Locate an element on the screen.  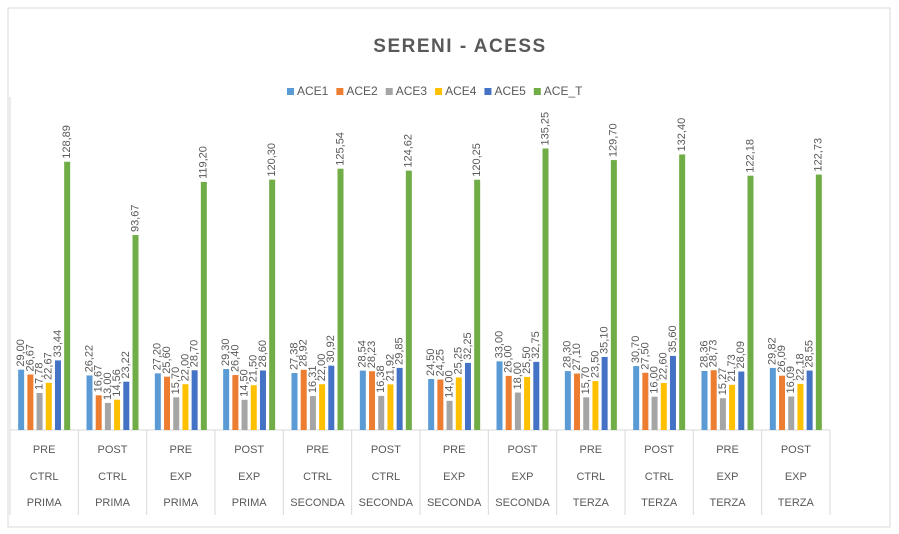
data-label: 35,10 is located at coordinates (605, 340).